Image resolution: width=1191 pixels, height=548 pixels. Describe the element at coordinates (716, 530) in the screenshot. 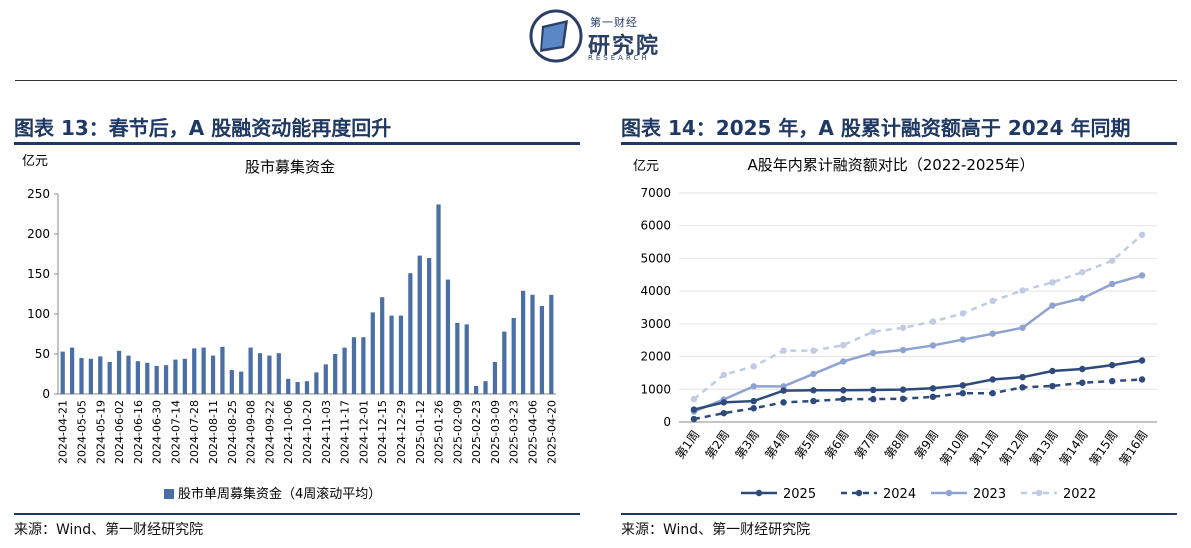

I see `right-source: 来源：Wind、第一财经研究院` at that location.